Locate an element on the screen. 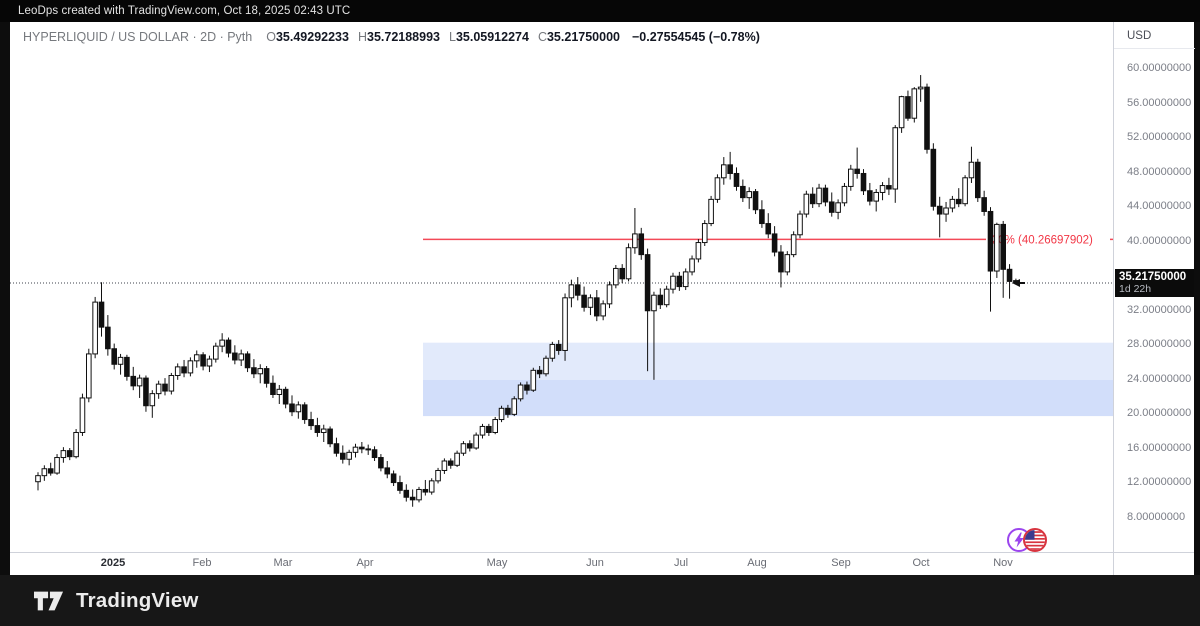 The height and width of the screenshot is (626, 1200). last-price-badge: 35.21750000 1d 22h is located at coordinates (1154, 283).